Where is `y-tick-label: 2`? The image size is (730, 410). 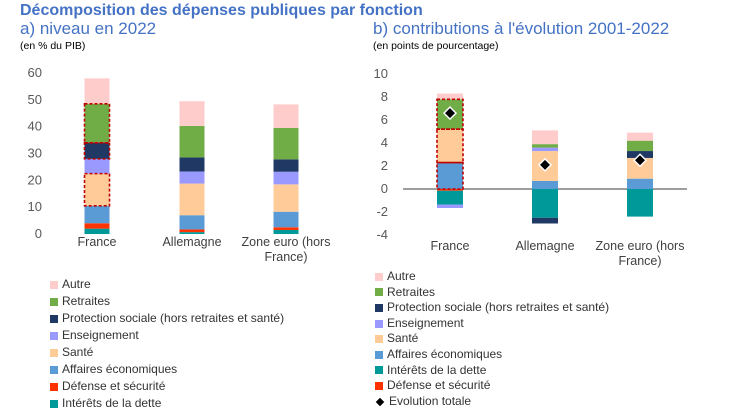 y-tick-label: 2 is located at coordinates (384, 165).